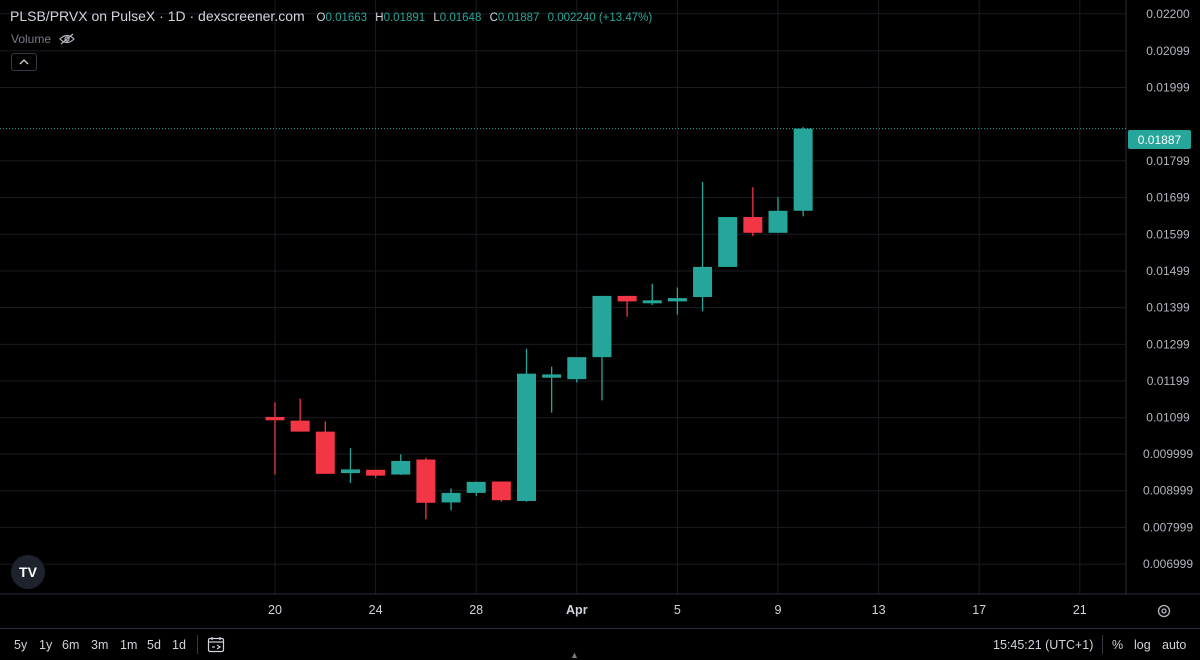  Describe the element at coordinates (275, 610) in the screenshot. I see `x-tick-label: 20` at that location.